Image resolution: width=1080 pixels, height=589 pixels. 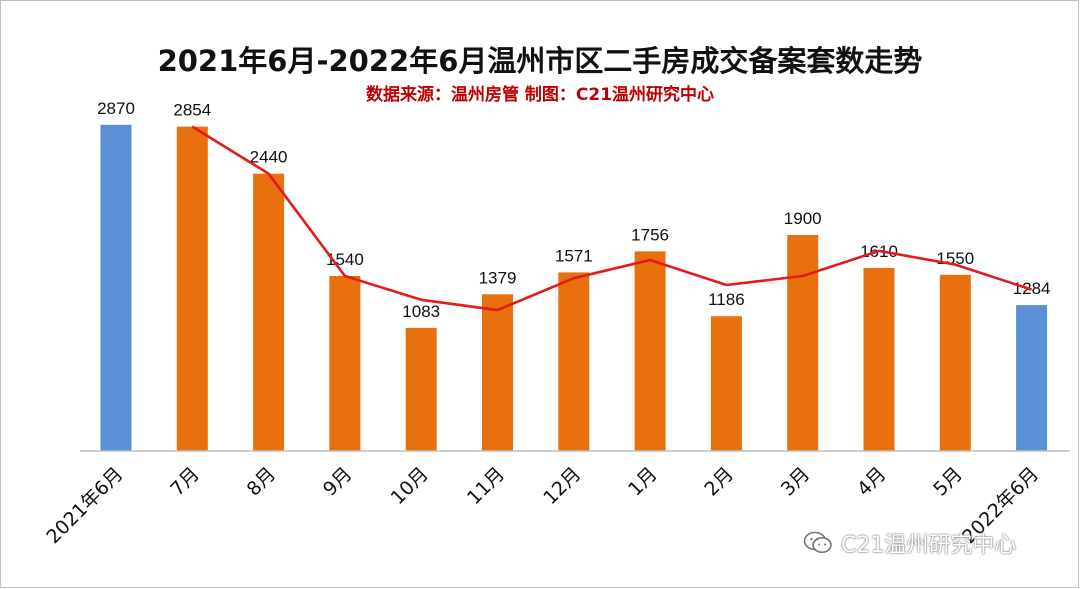 I want to click on data-label-2: 2440, so click(x=269, y=157).